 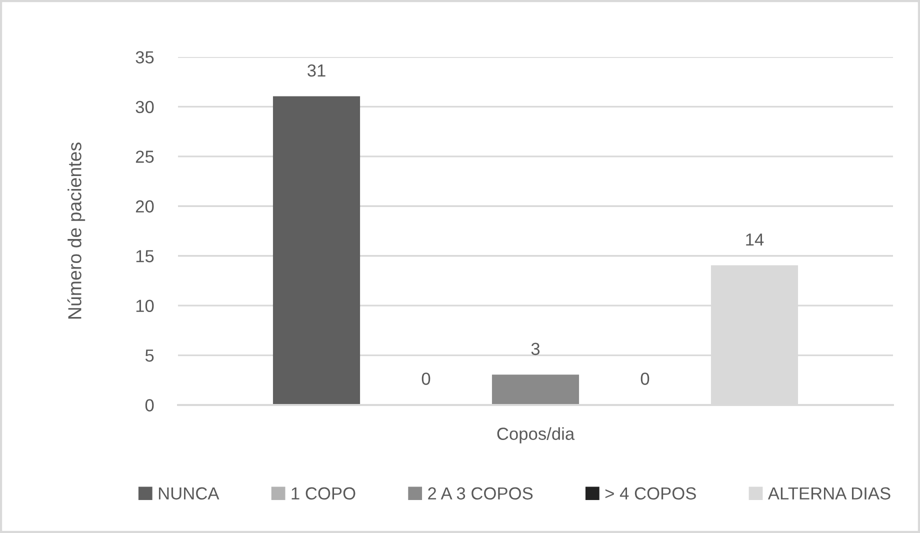 I want to click on legend-label: NUNCA, so click(x=189, y=493).